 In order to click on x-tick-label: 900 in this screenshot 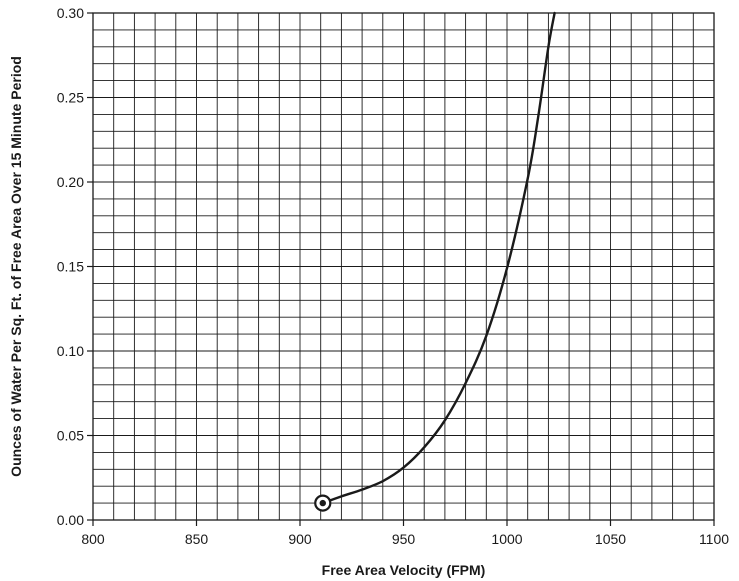, I will do `click(300, 539)`.